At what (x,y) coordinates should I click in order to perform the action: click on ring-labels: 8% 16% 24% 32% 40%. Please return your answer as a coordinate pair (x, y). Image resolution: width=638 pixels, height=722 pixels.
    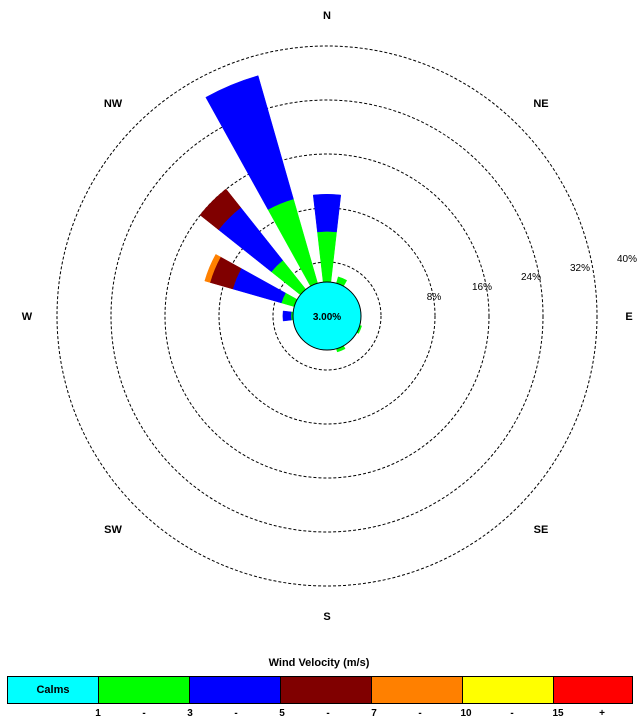
    Looking at the image, I should click on (532, 278).